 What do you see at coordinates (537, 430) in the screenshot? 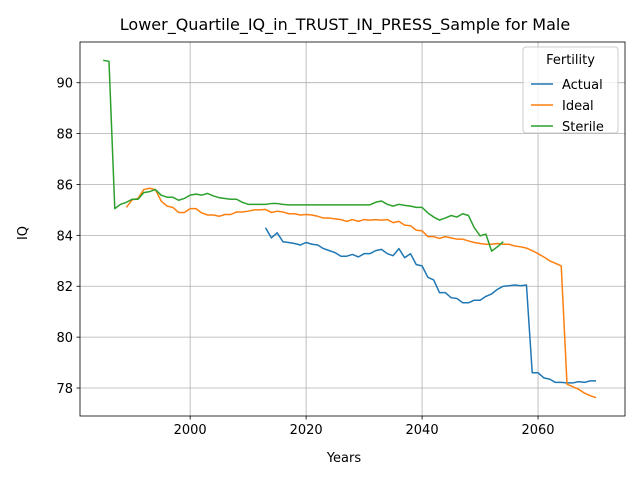
I see `x-tick-label: 2060` at bounding box center [537, 430].